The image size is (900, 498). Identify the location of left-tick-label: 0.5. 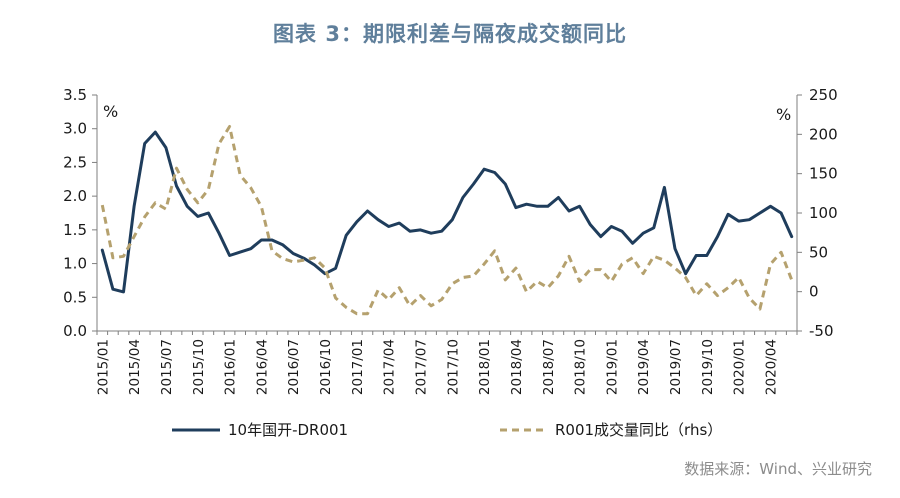
(75, 297).